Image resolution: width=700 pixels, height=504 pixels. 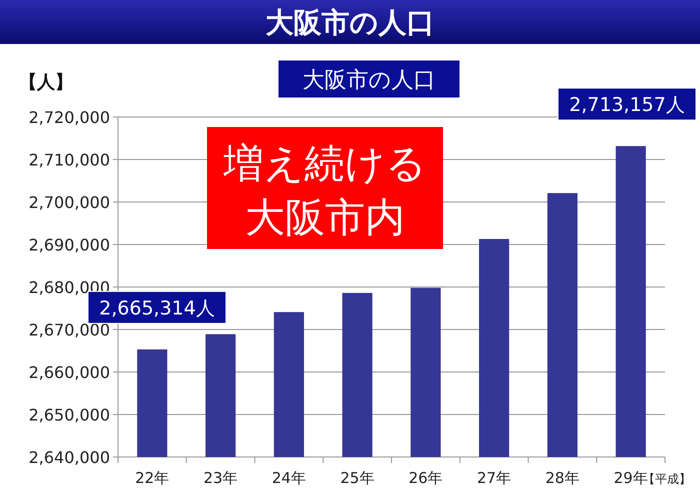 I want to click on x-tick-label: 24年, so click(x=289, y=478).